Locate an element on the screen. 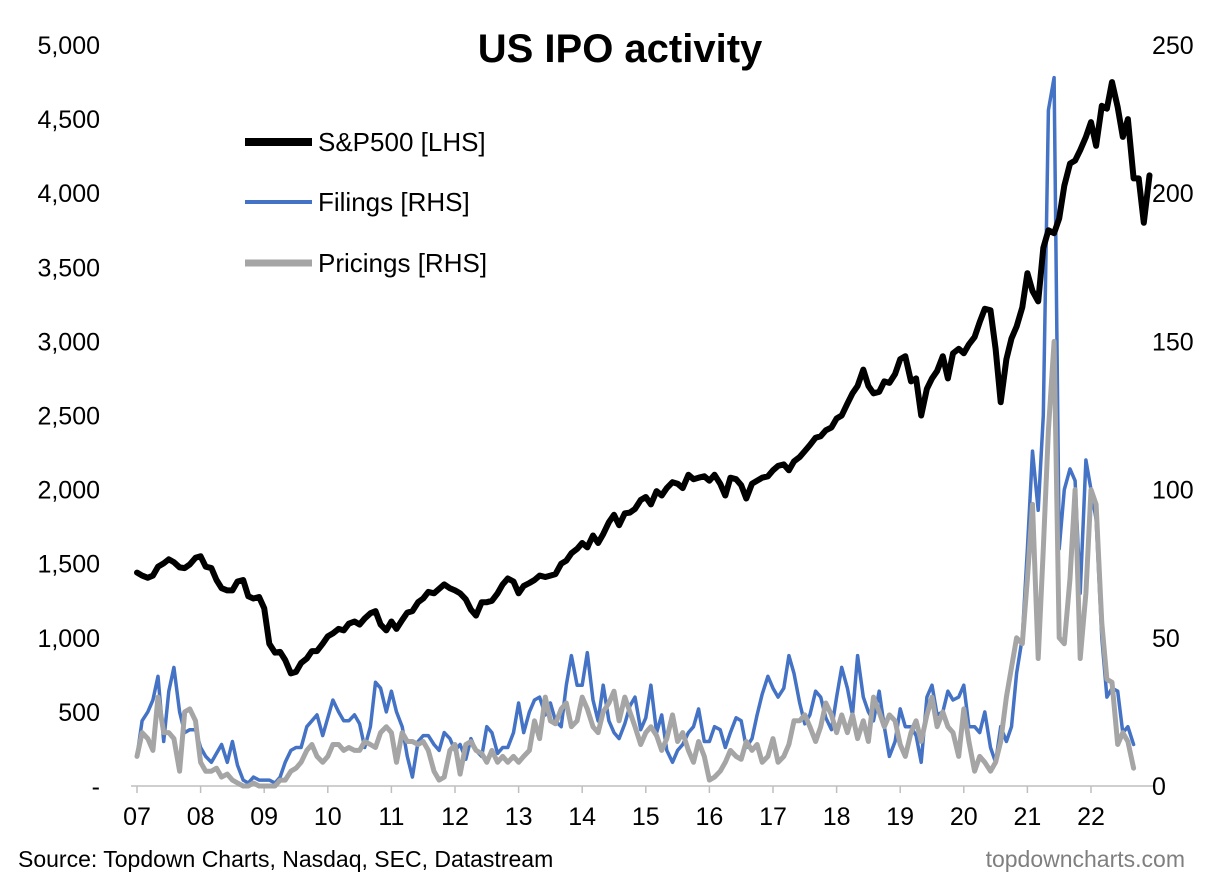 The height and width of the screenshot is (886, 1225). brand-watermark: topdowncharts.com is located at coordinates (1085, 859).